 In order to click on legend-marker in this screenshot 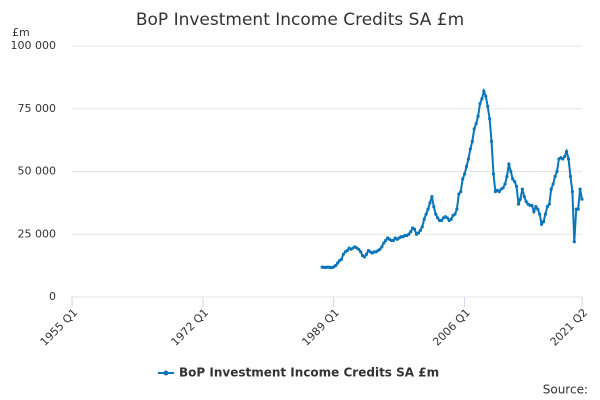, I will do `click(166, 373)`.